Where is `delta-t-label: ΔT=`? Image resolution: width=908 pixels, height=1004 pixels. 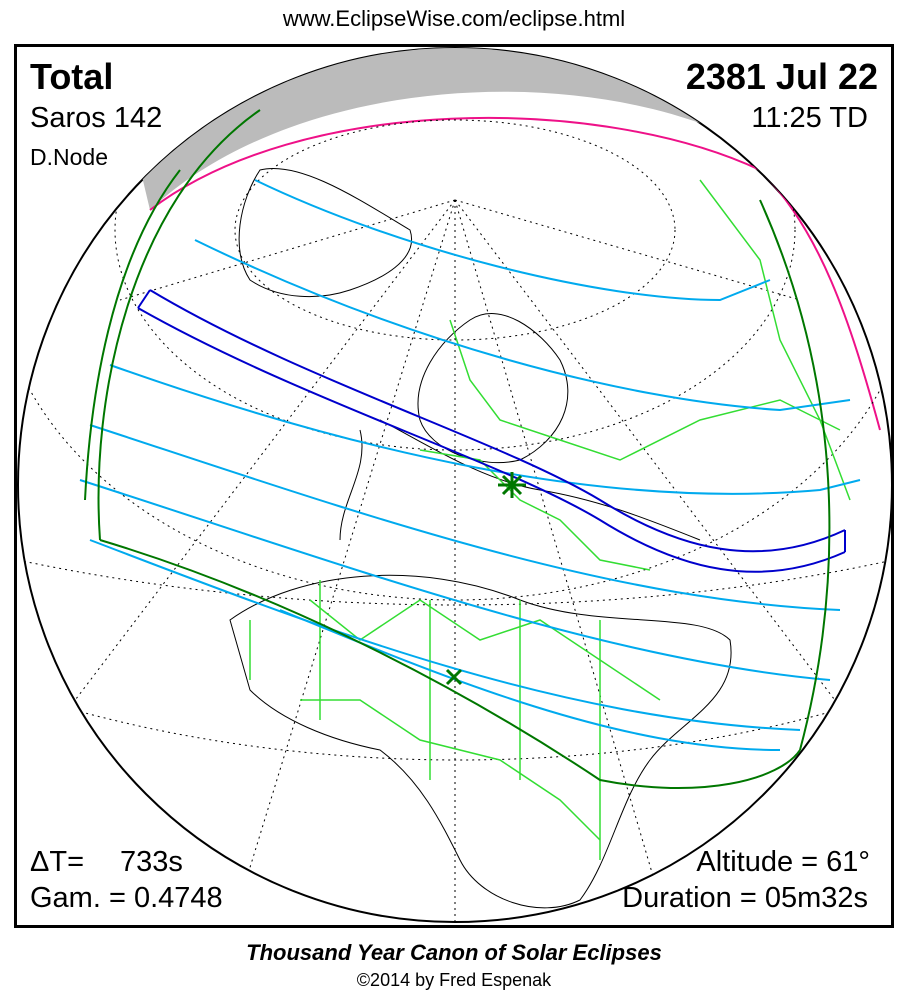 delta-t-label: ΔT= is located at coordinates (57, 862).